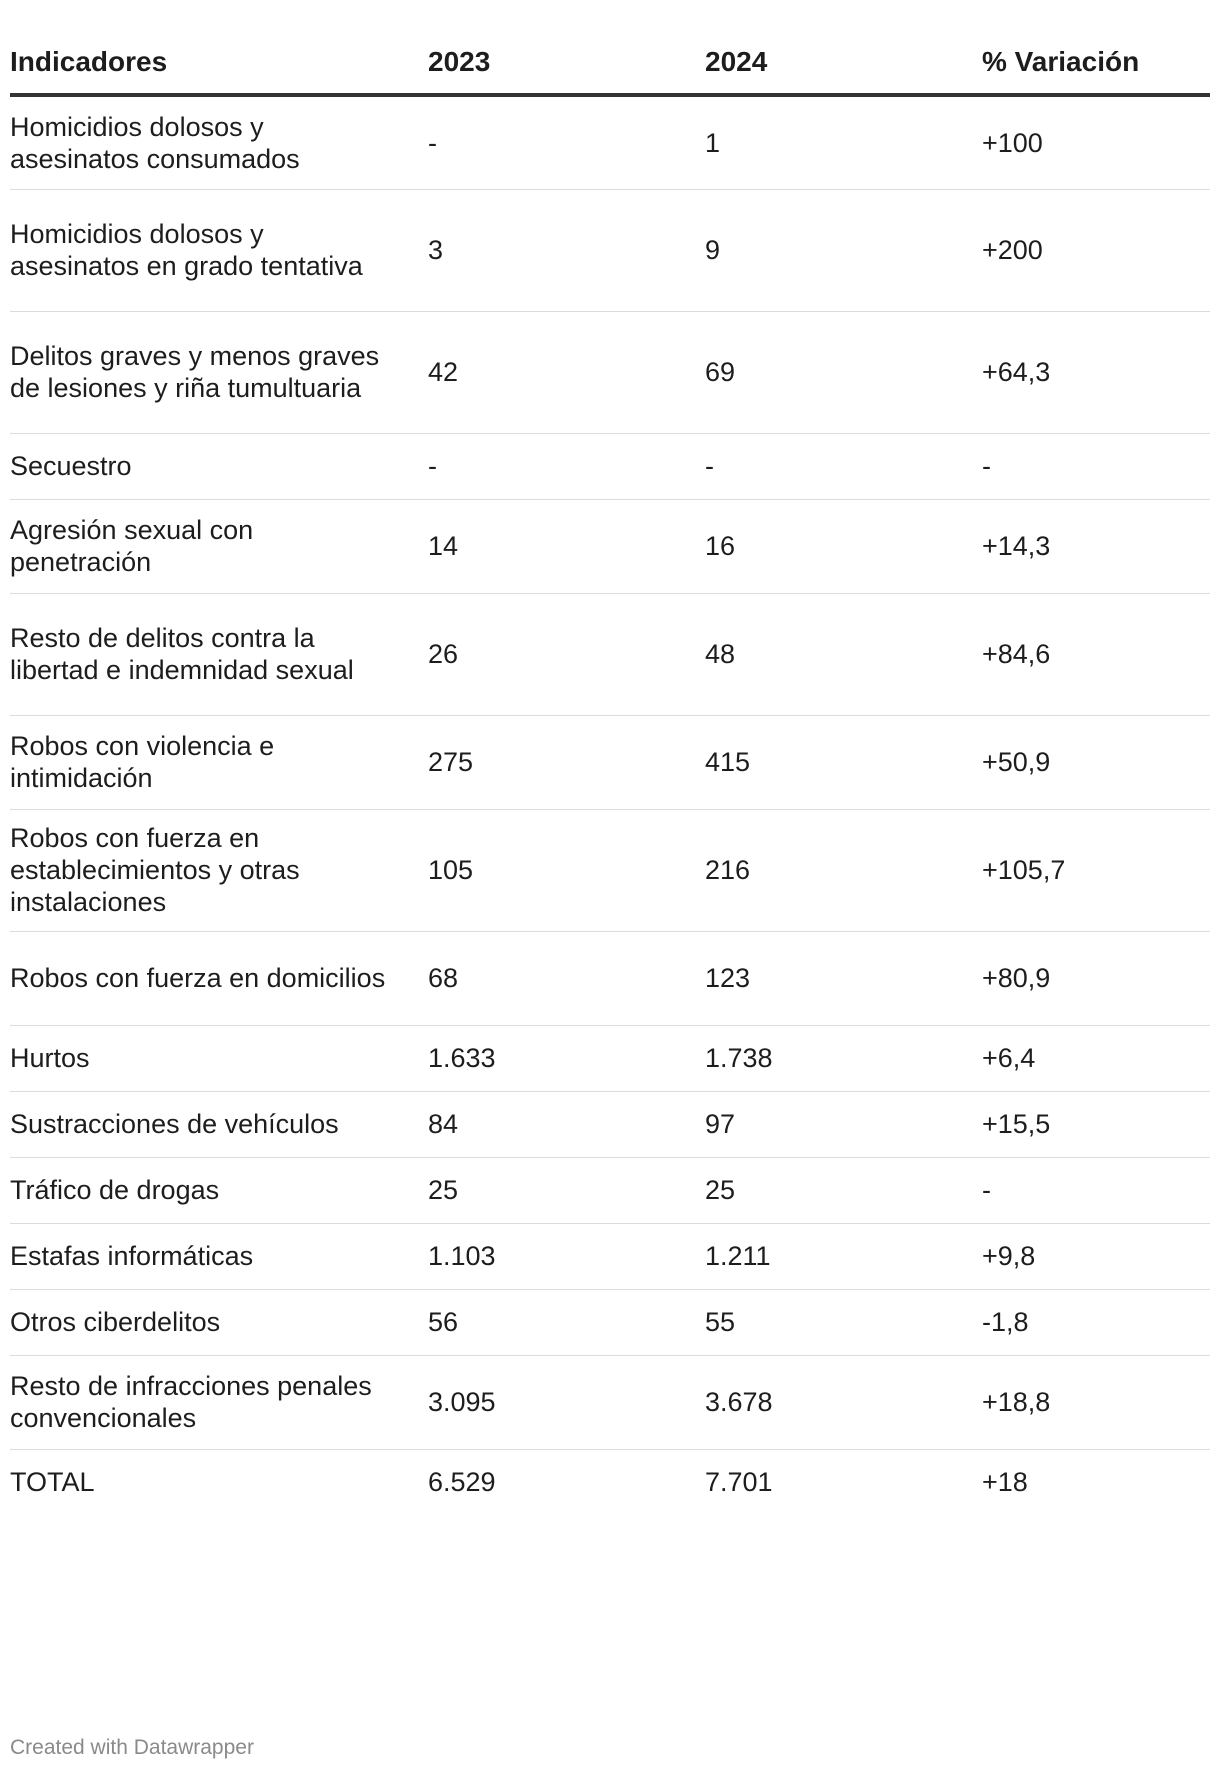 Image resolution: width=1220 pixels, height=1776 pixels. What do you see at coordinates (843, 372) in the screenshot?
I see `cell-2024: 69` at bounding box center [843, 372].